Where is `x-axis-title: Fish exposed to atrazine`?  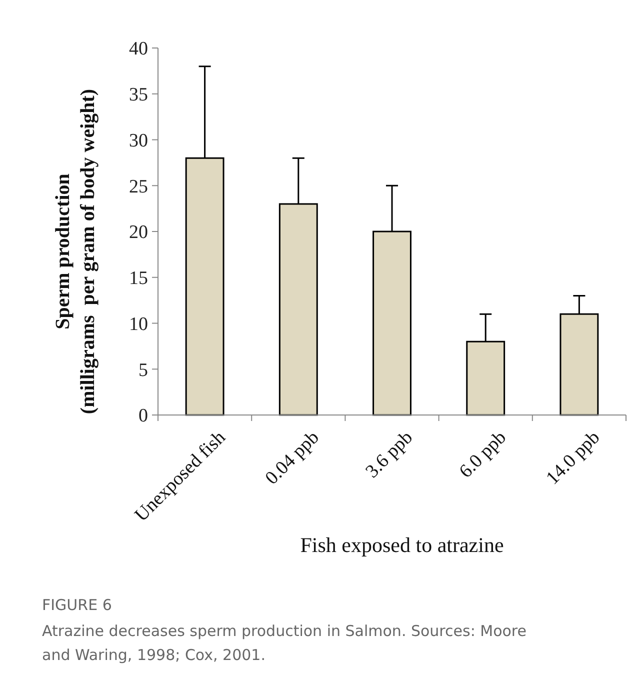
x-axis-title: Fish exposed to atrazine is located at coordinates (402, 545).